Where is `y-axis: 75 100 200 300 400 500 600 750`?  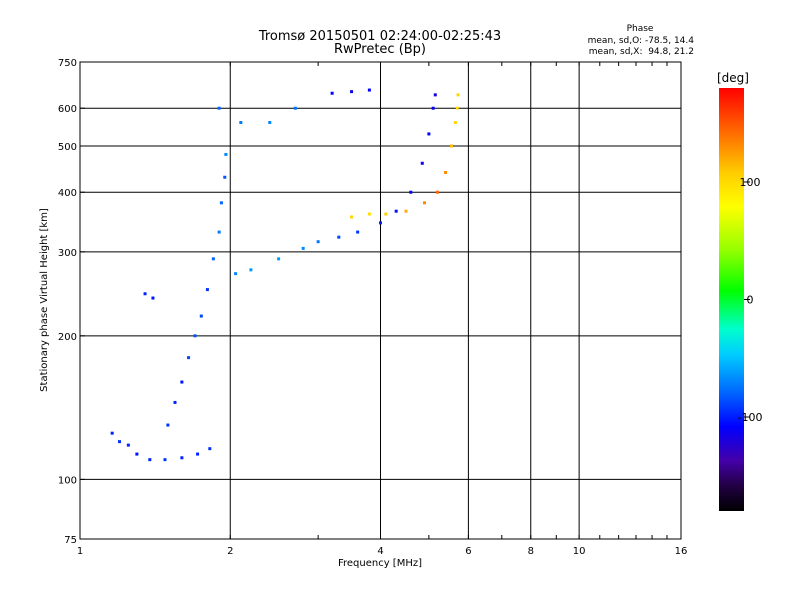
y-axis: 75 100 200 300 400 500 600 750 is located at coordinates (71, 302).